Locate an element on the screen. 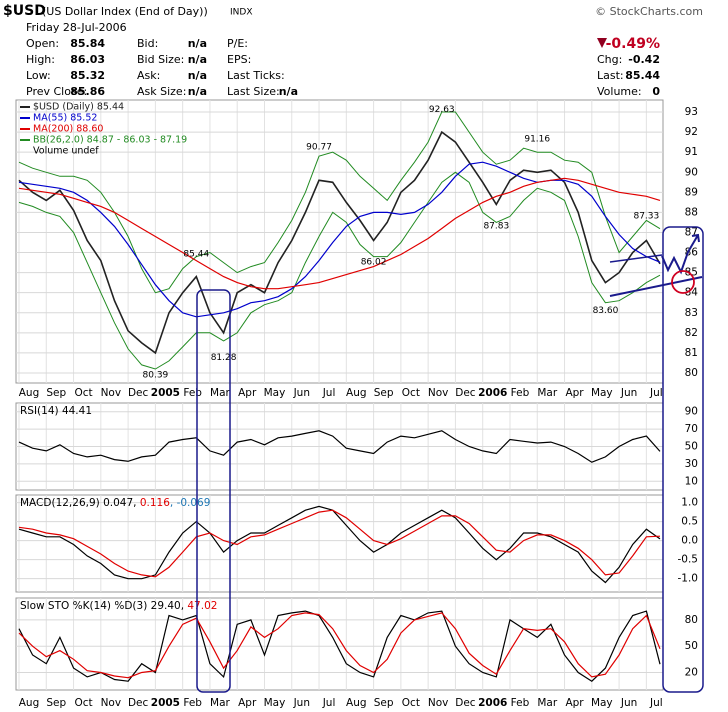 Image resolution: width=728 pixels, height=712 pixels. y-tick-label: 91 is located at coordinates (691, 152).